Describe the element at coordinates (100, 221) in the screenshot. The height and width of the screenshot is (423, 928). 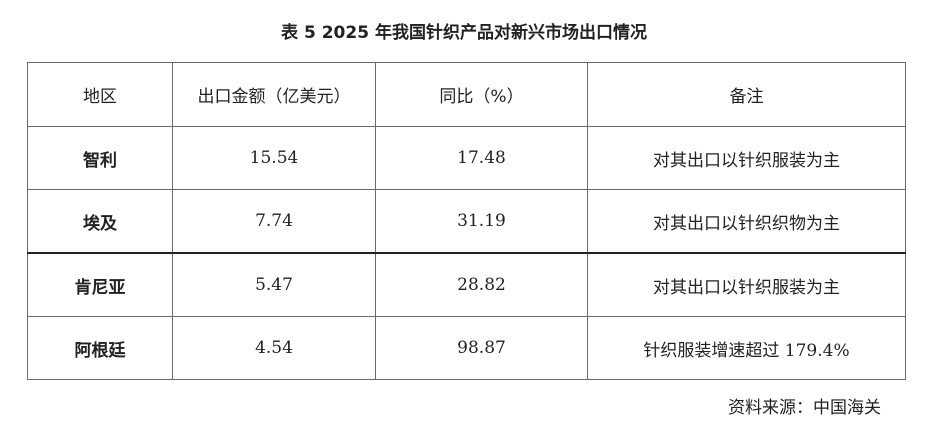
I see `region-cell: 埃及` at that location.